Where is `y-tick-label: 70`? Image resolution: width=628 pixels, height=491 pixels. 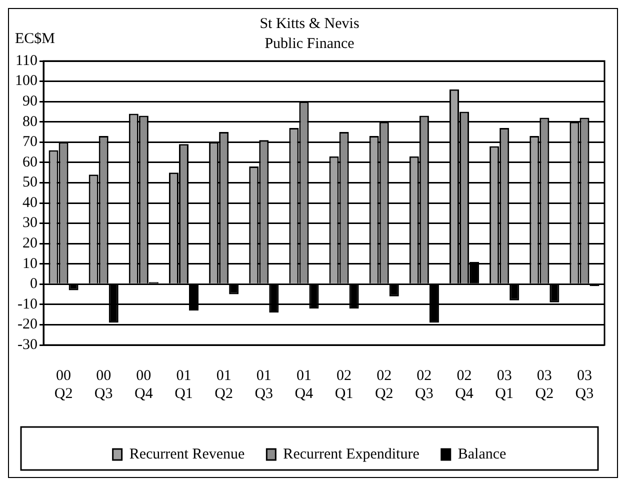
y-tick-label: 70 is located at coordinates (30, 142).